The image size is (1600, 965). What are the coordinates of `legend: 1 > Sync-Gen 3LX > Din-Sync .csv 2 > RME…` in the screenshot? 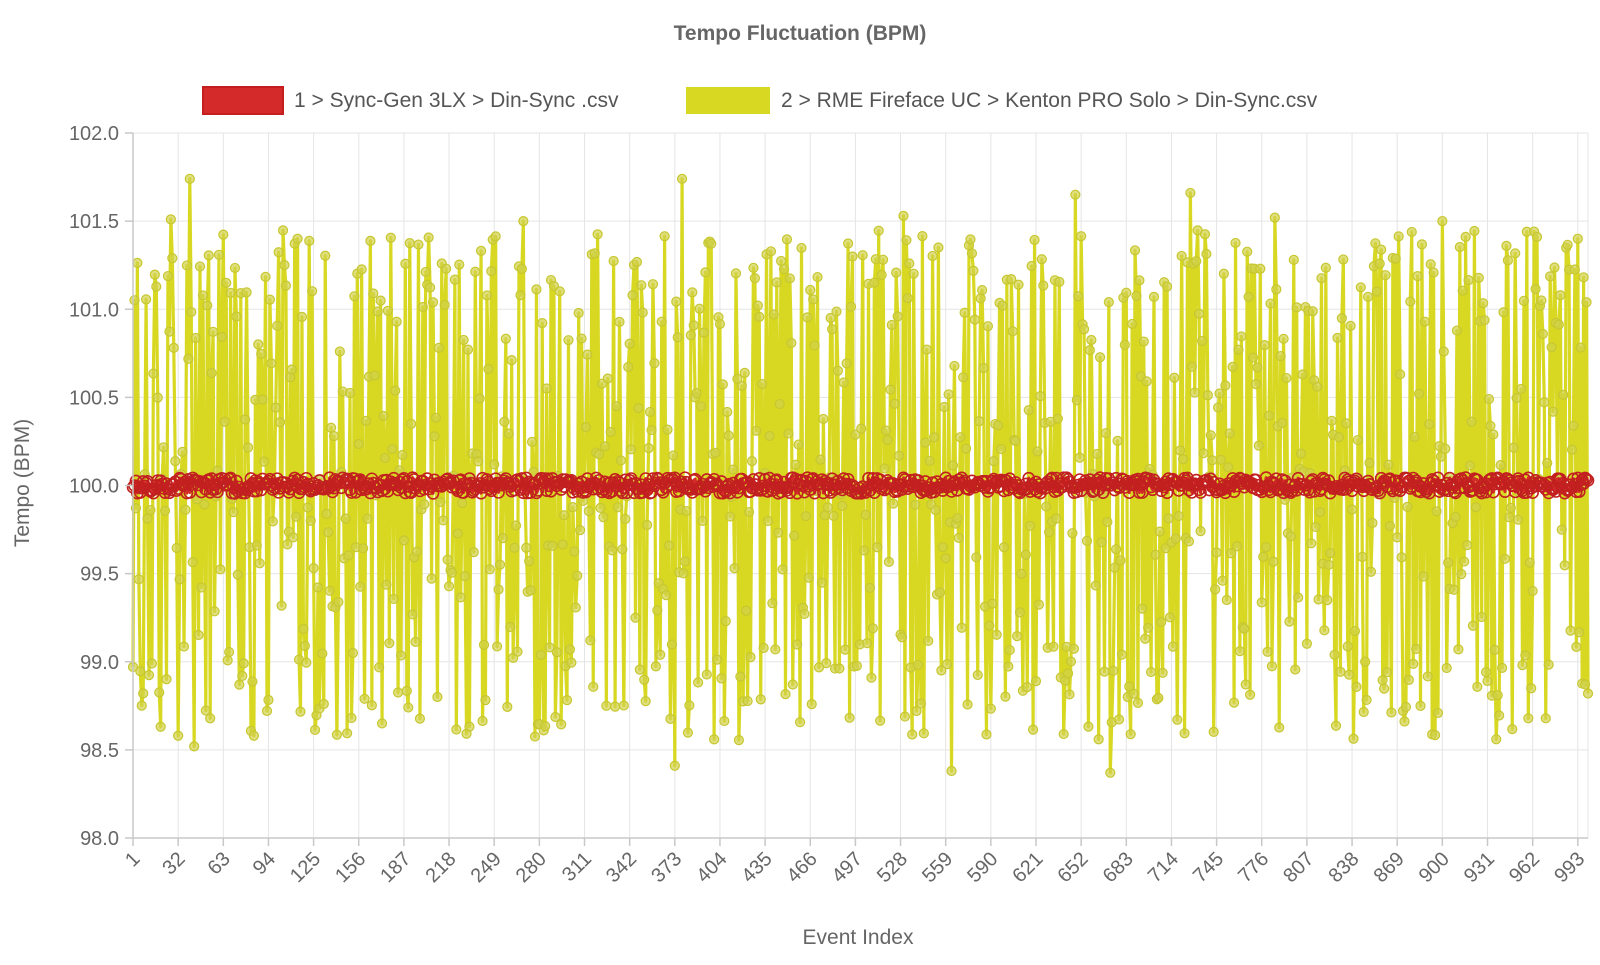 It's located at (760, 100).